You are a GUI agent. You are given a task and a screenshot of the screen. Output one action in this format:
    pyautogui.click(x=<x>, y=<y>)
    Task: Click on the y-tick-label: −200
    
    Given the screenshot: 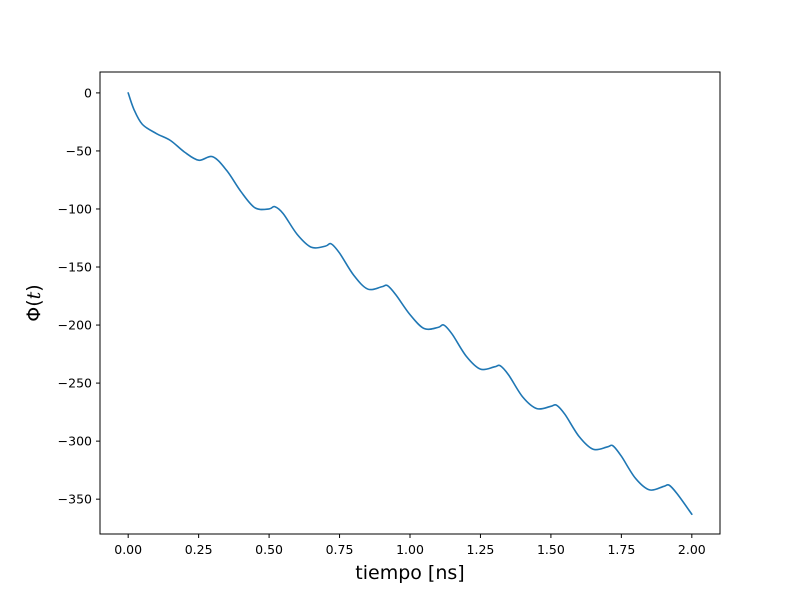 What is the action you would take?
    pyautogui.click(x=75, y=325)
    